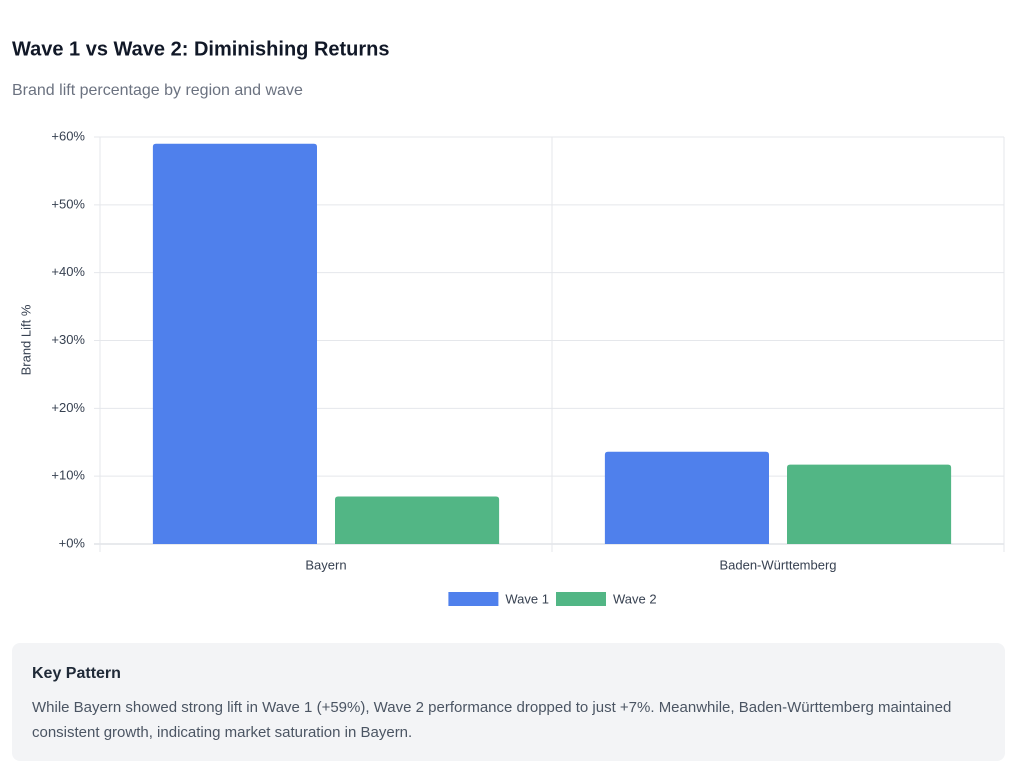 The height and width of the screenshot is (779, 1024). What do you see at coordinates (777, 564) in the screenshot?
I see `x-tick-label: Baden-Württemberg` at bounding box center [777, 564].